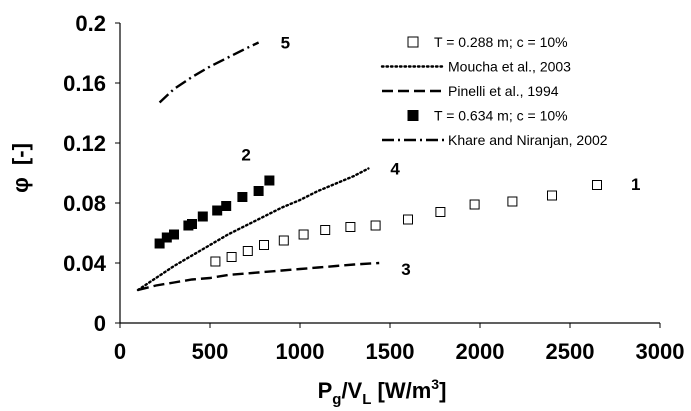 This screenshot has width=691, height=411. I want to click on y-tick-label: 0.16, so click(84, 83).